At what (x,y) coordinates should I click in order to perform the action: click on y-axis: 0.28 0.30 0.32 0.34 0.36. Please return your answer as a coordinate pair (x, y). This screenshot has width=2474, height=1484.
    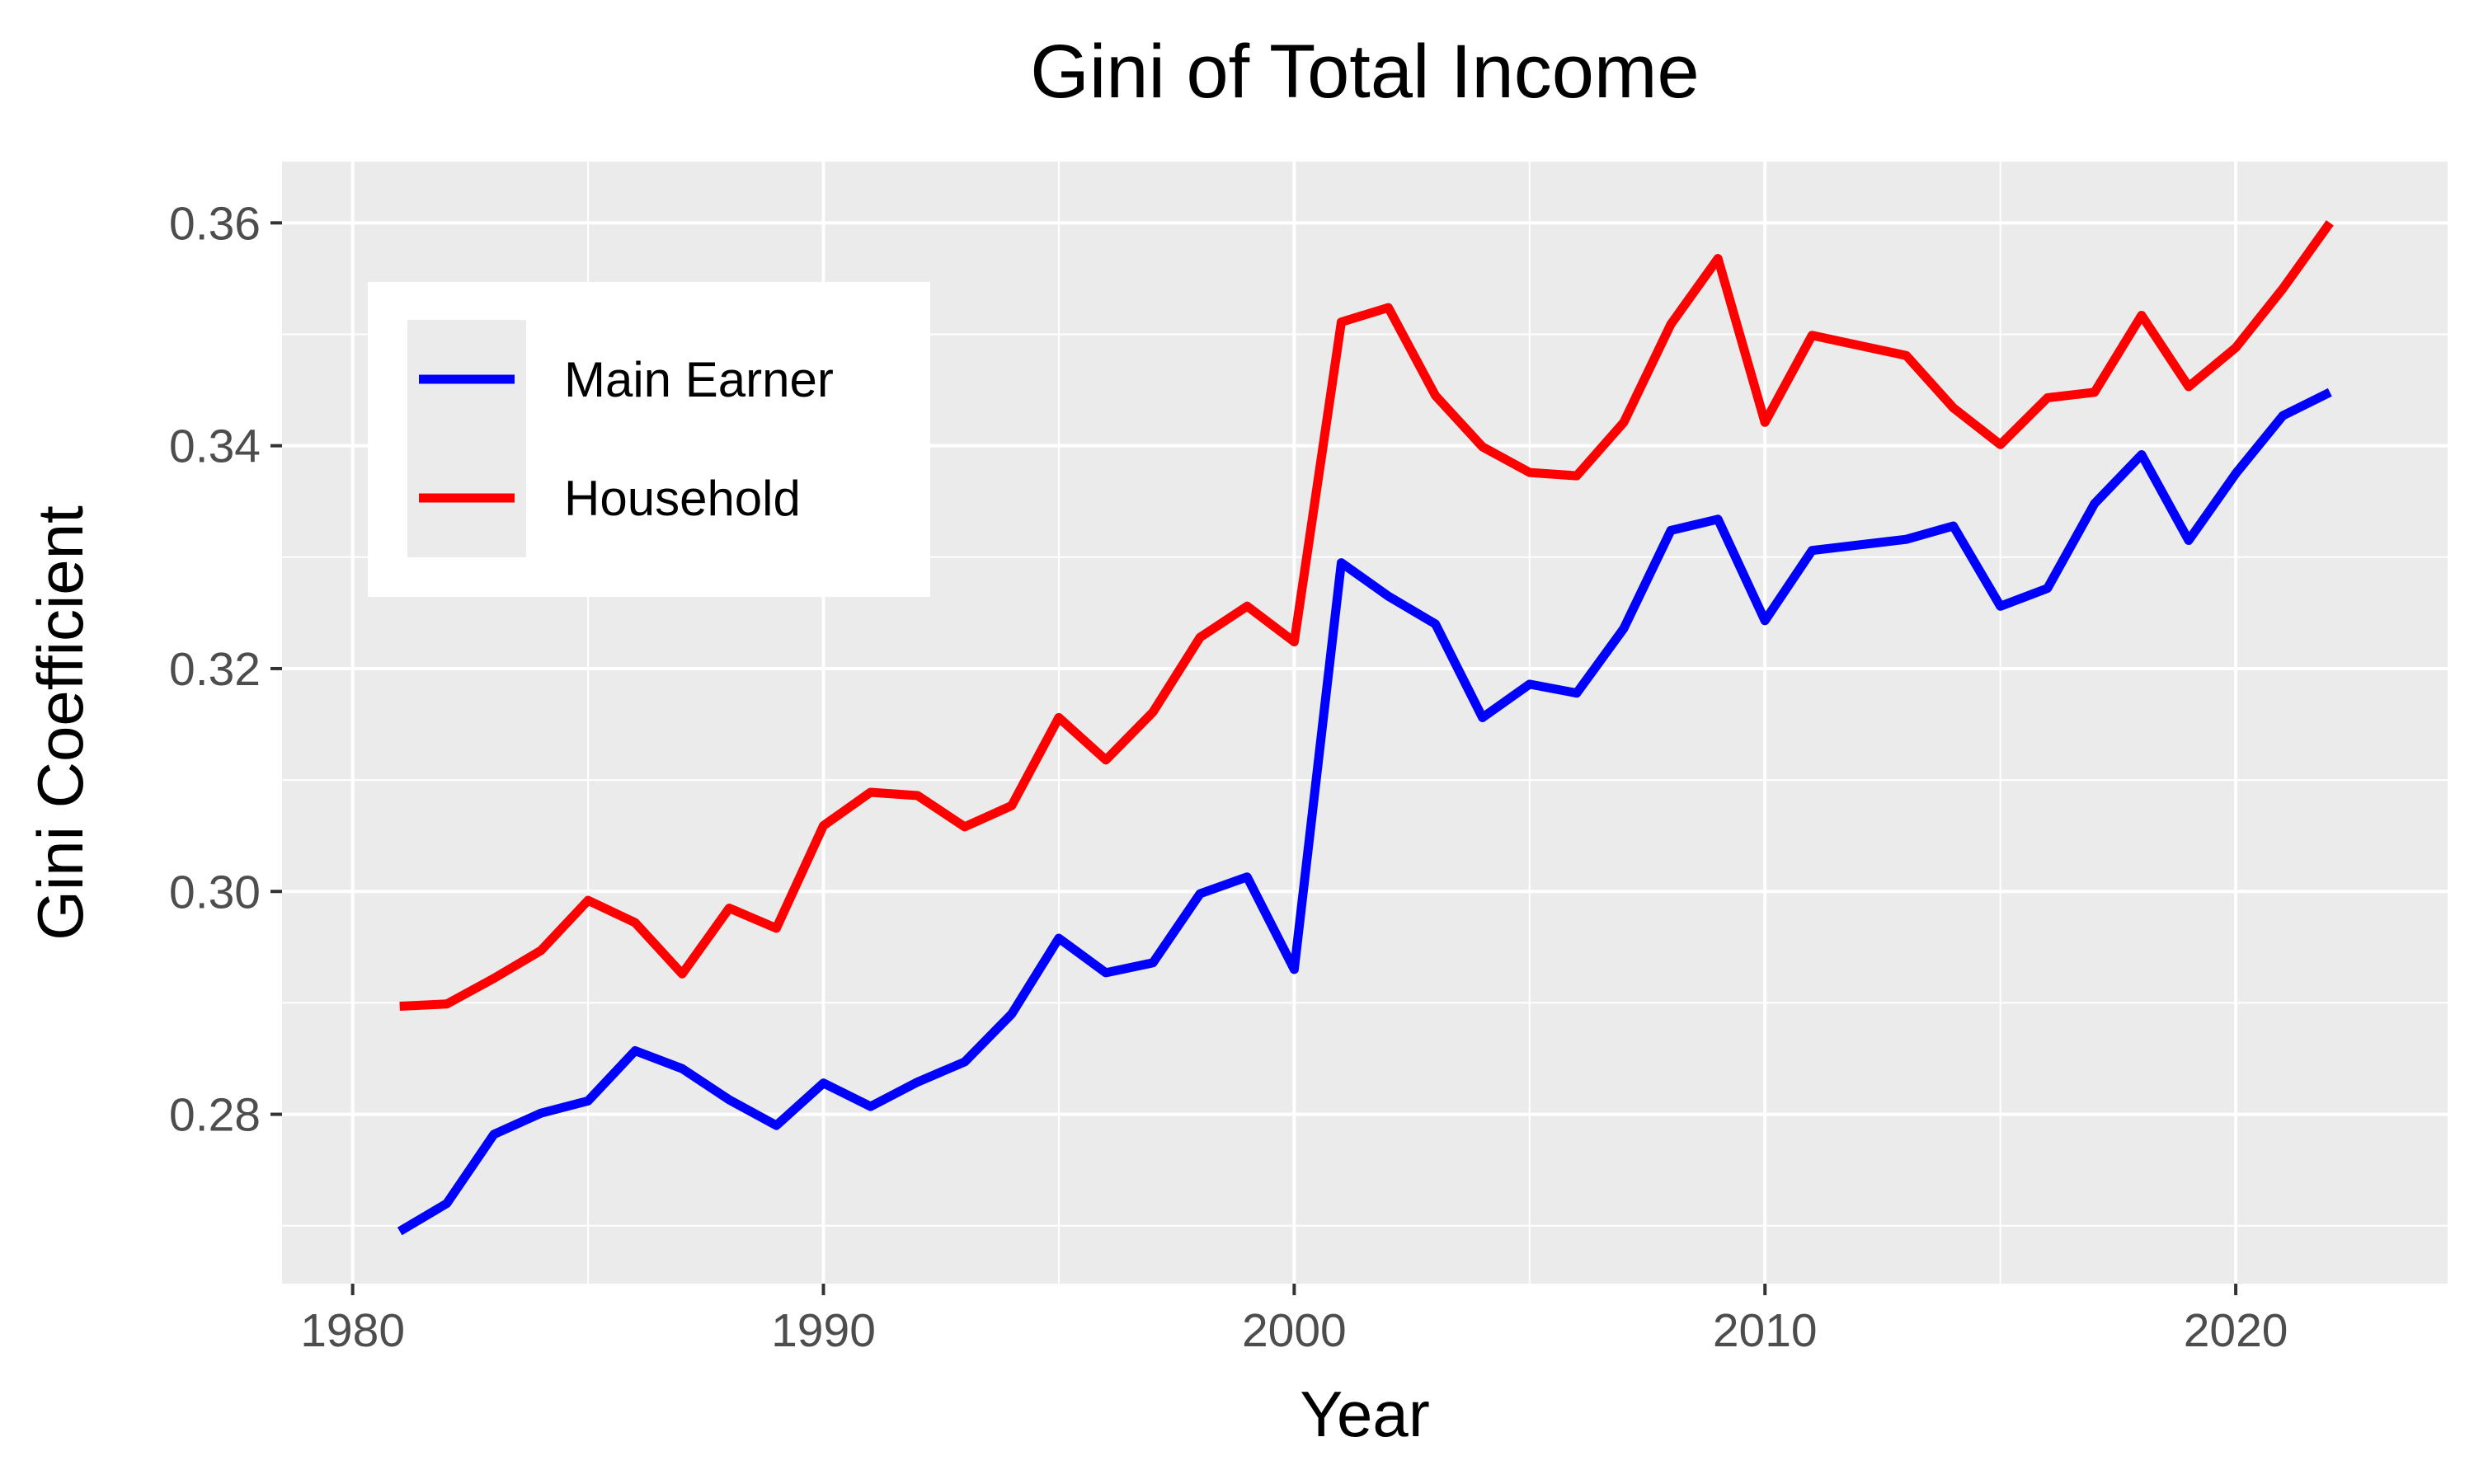
    Looking at the image, I should click on (225, 669).